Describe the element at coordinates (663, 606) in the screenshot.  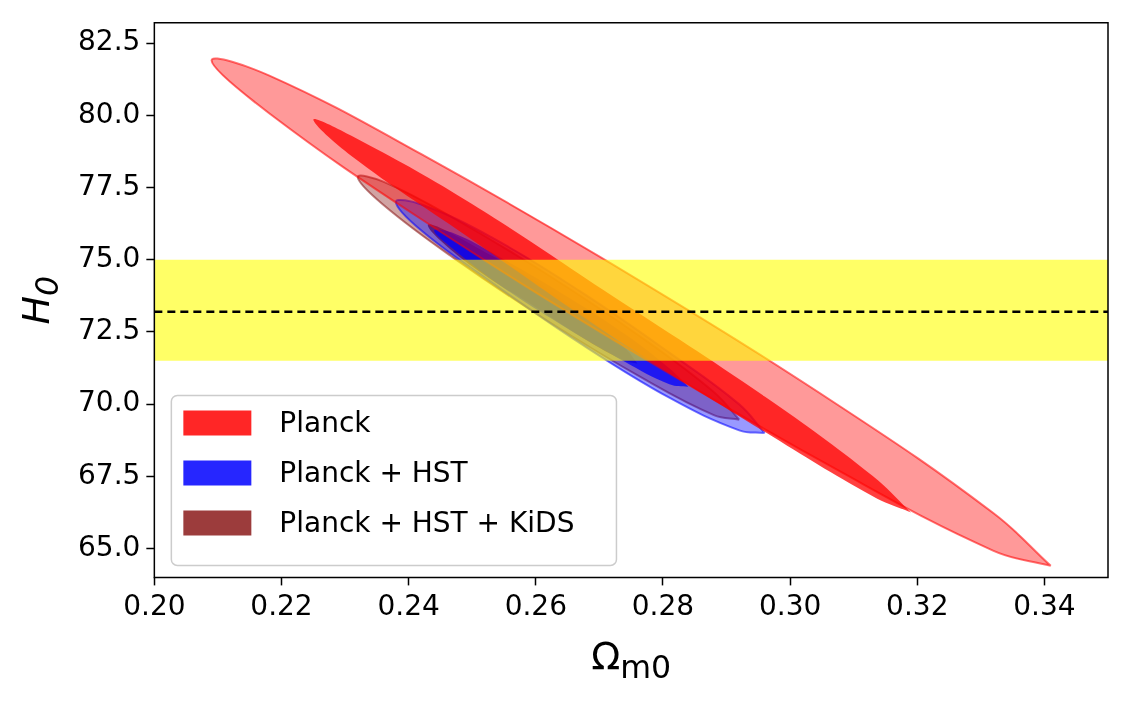
I see `x-tick-label: 0.28` at that location.